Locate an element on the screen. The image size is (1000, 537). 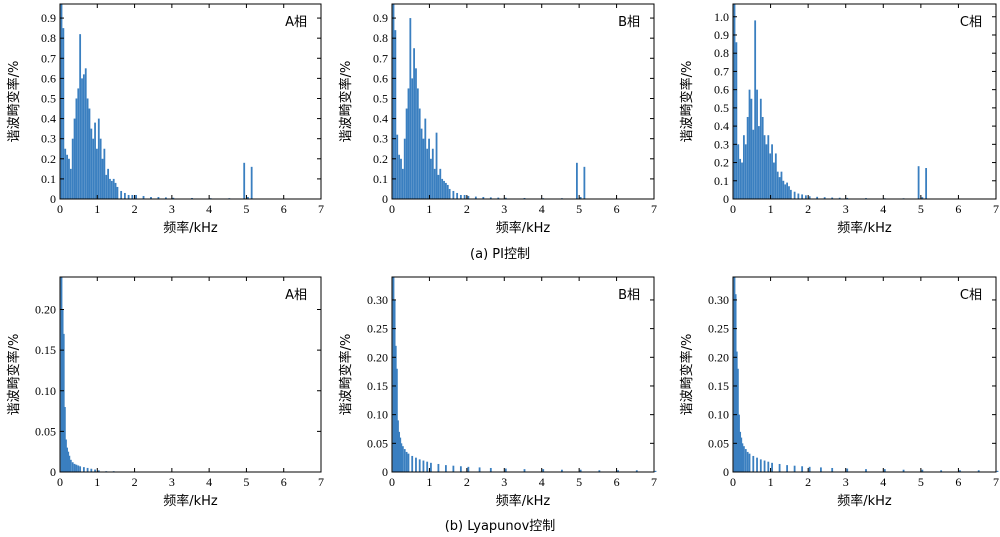
phase-label: A相 is located at coordinates (296, 295).